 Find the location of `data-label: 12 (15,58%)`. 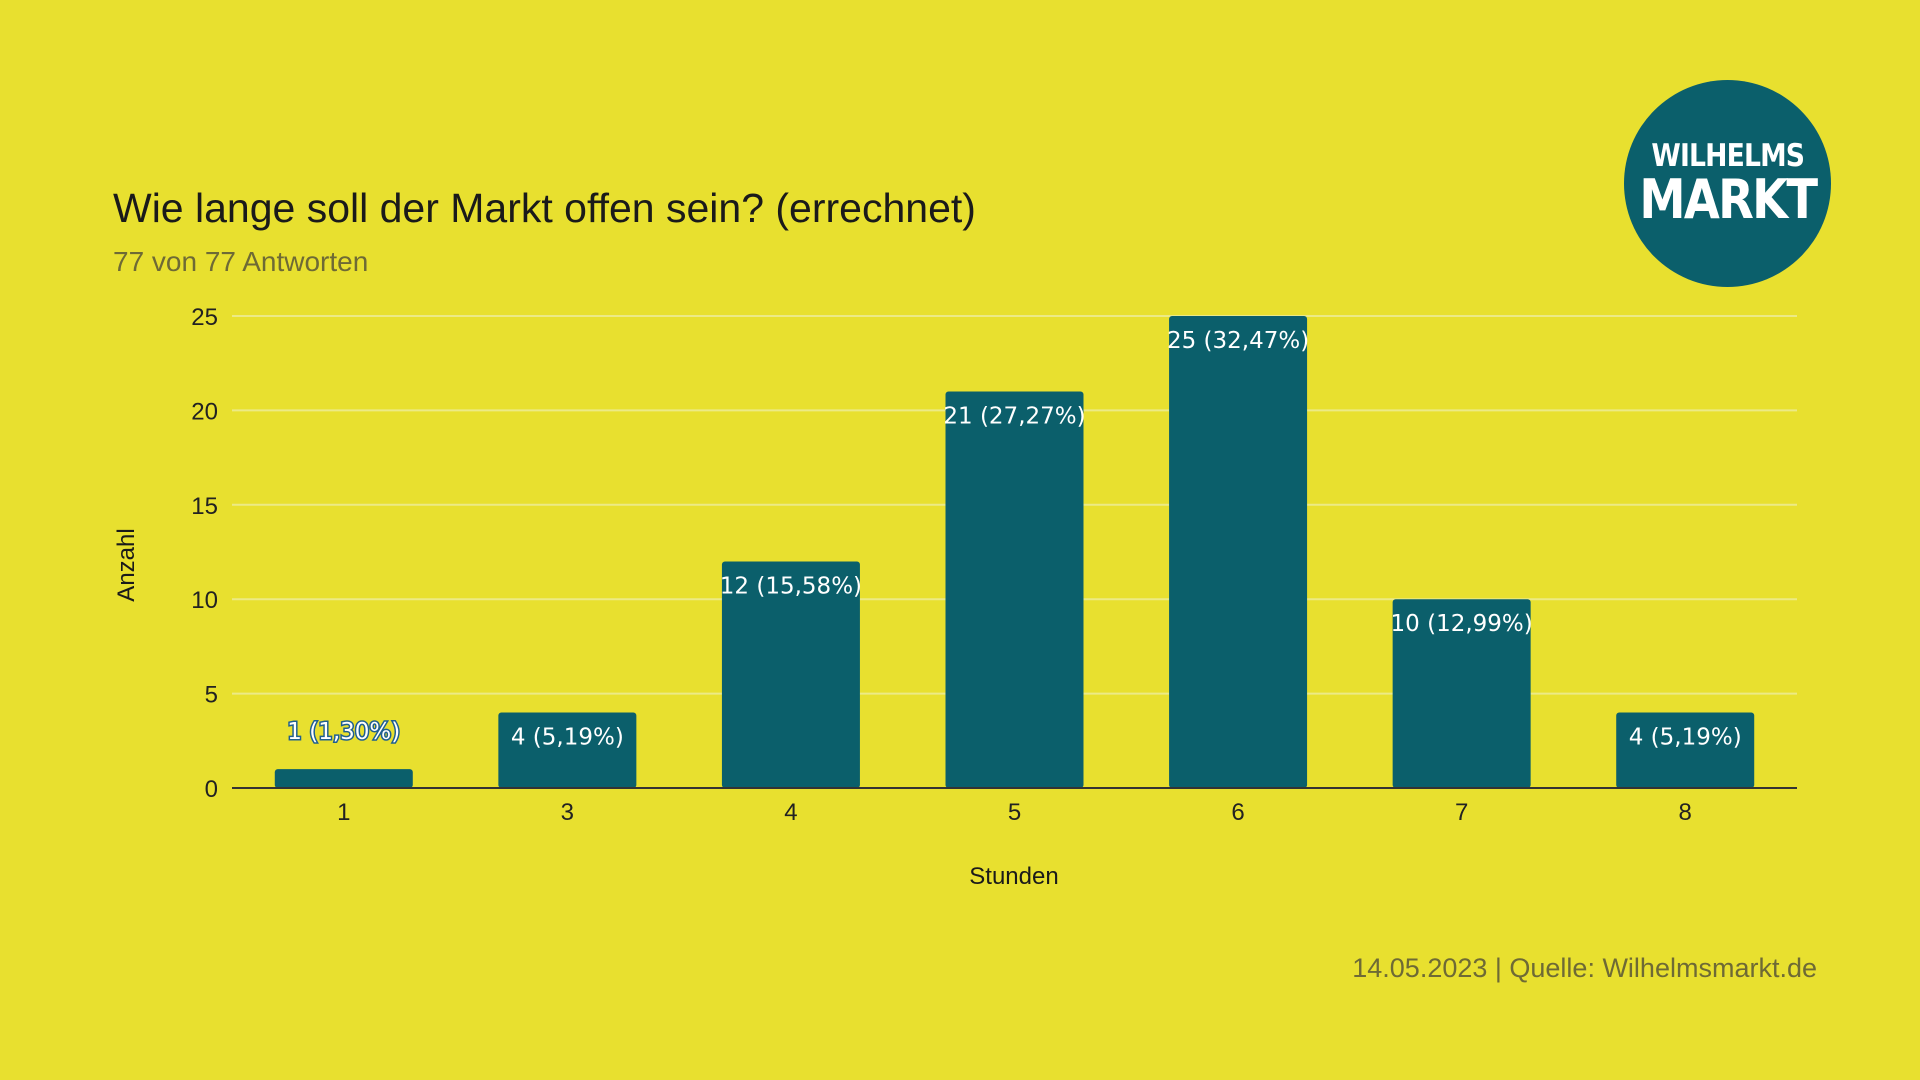

data-label: 12 (15,58%) is located at coordinates (791, 586).